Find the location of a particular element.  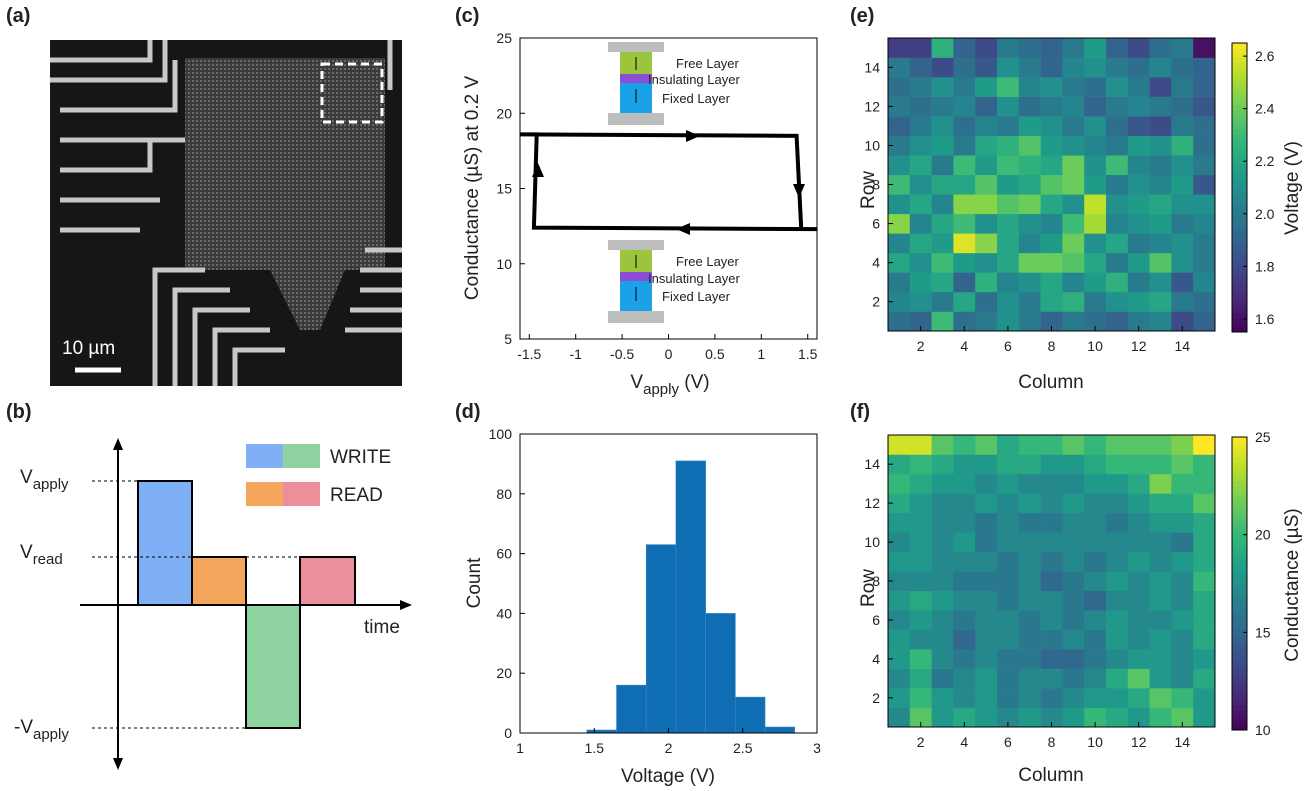

colorbar-tick-label: 15 is located at coordinates (1263, 632).